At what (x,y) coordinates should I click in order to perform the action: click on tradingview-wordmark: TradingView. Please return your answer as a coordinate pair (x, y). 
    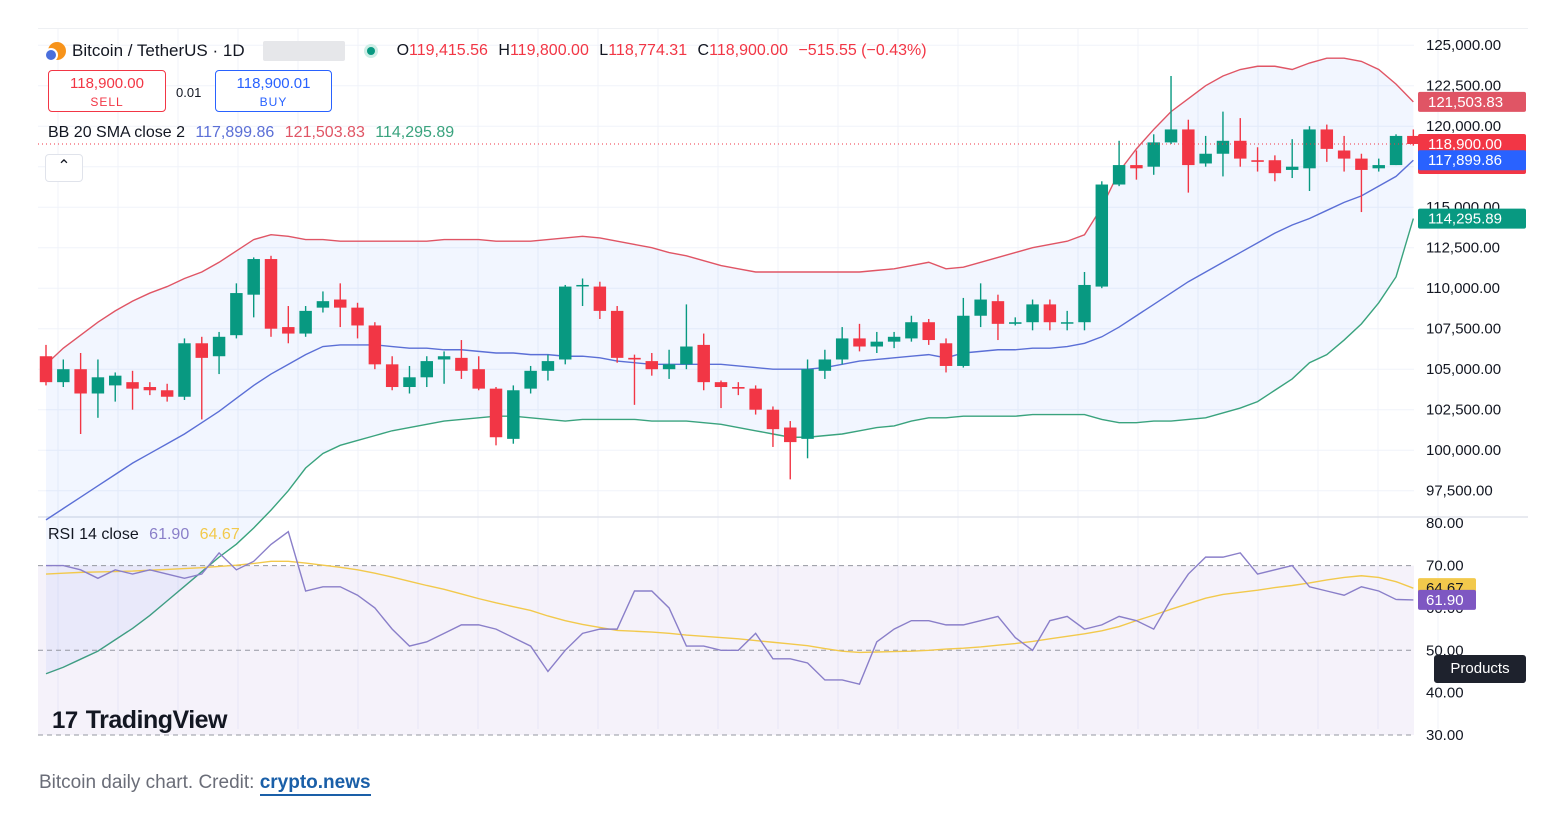
    Looking at the image, I should click on (156, 720).